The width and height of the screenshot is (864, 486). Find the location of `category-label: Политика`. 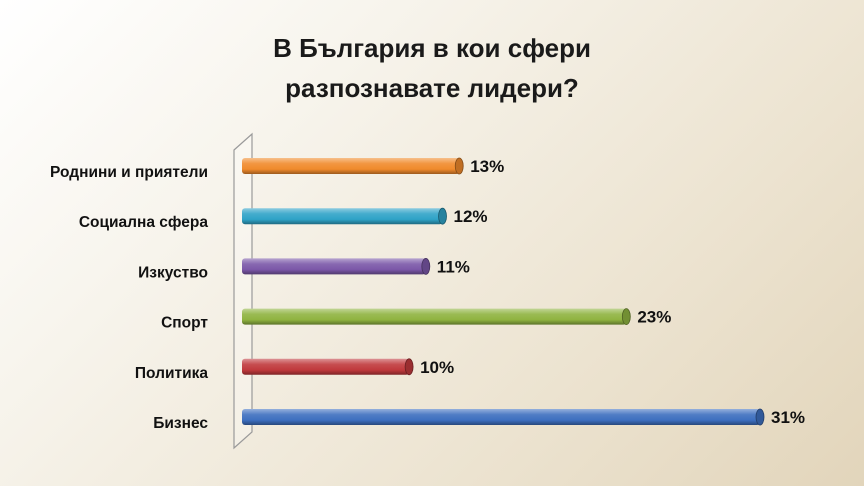

category-label: Политика is located at coordinates (171, 373).